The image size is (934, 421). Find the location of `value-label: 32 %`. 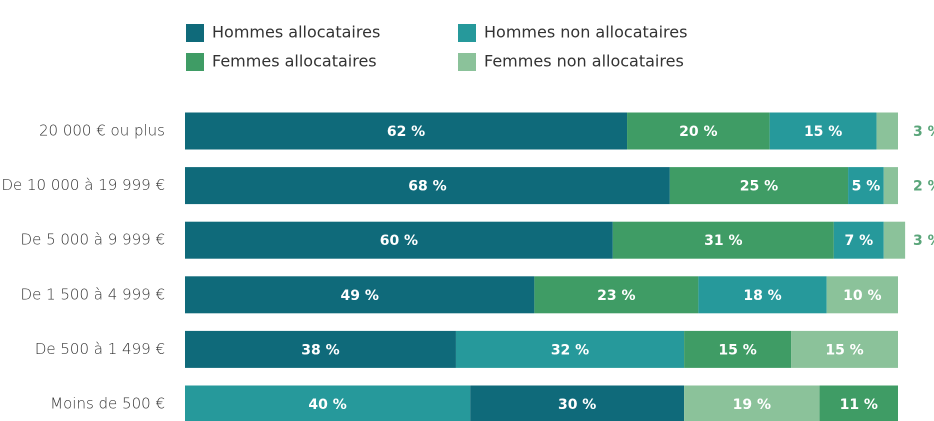

value-label: 32 % is located at coordinates (570, 350).